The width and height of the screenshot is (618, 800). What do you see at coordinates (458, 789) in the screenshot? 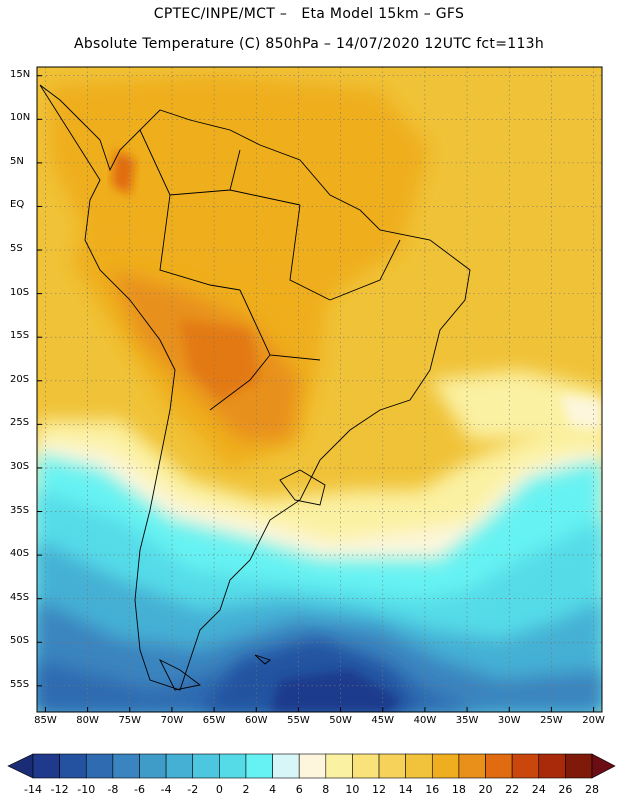
I see `colorbar-label: 18` at bounding box center [458, 789].